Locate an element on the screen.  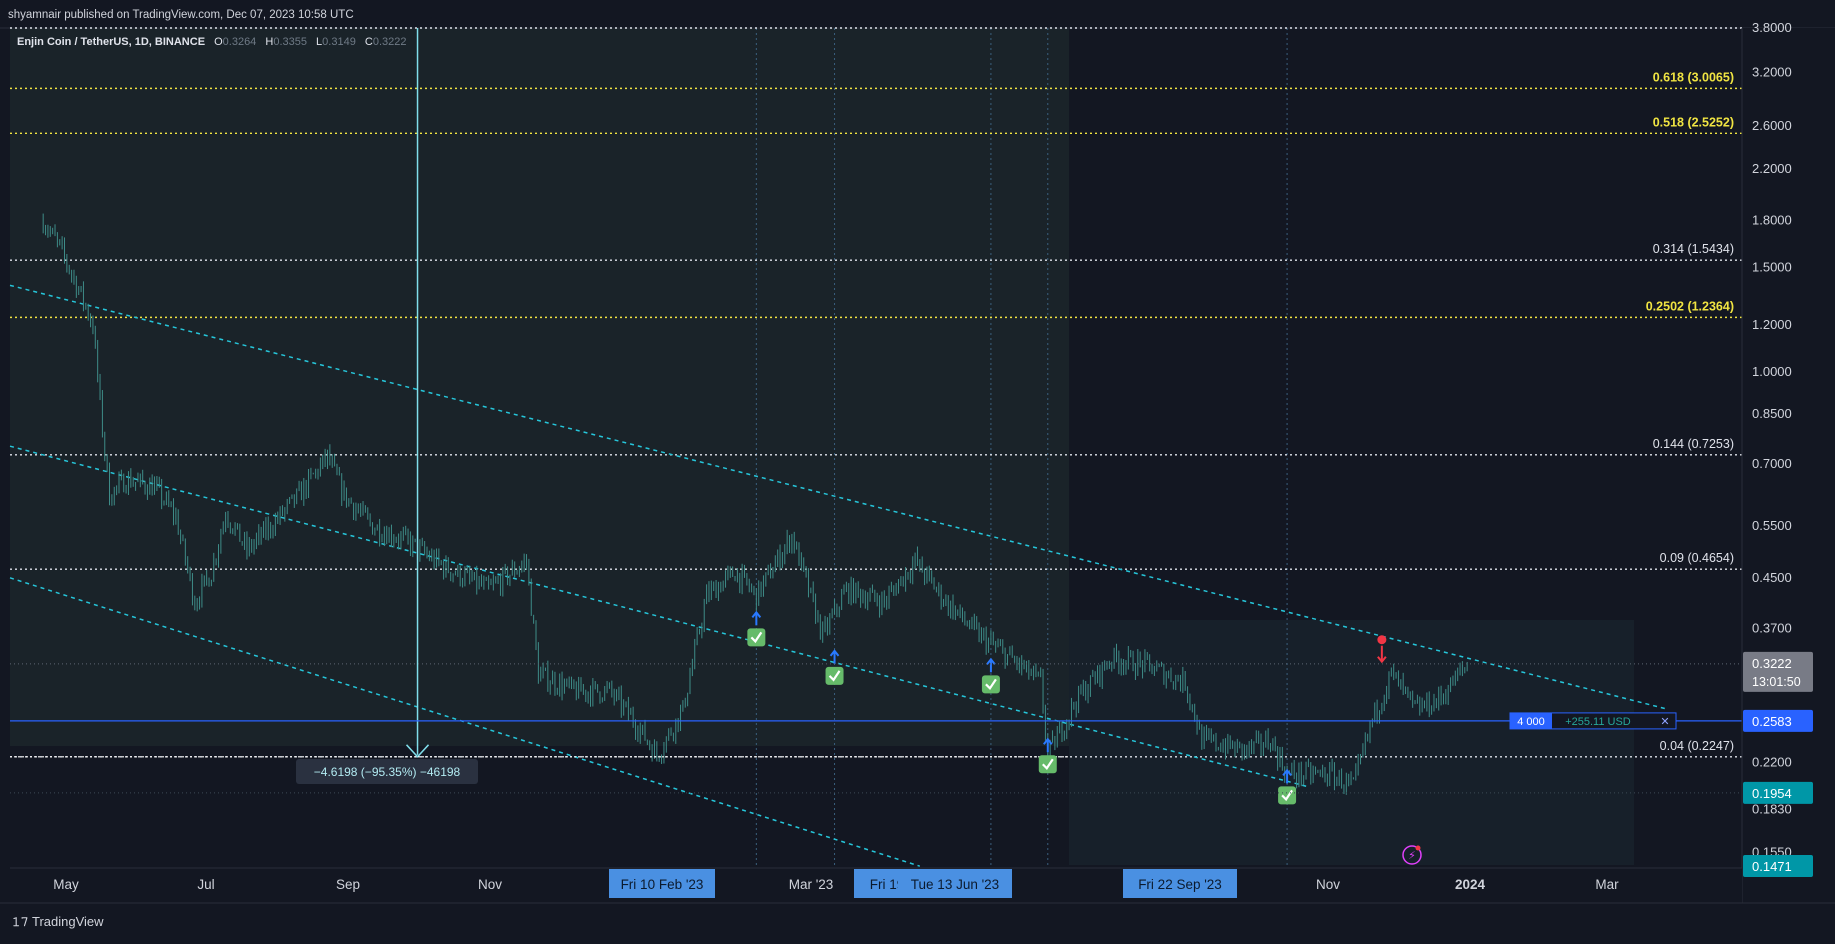
fib-level-label: 0.2502 (1.2364) is located at coordinates (1690, 306).